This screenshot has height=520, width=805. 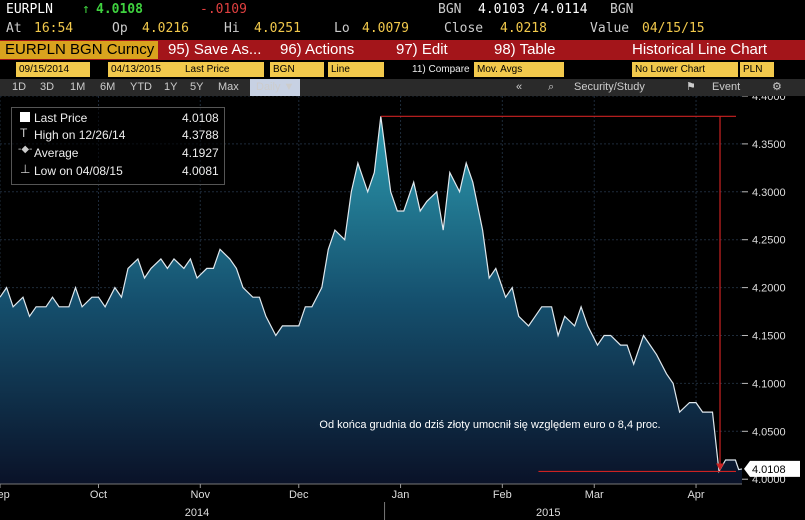 What do you see at coordinates (401, 495) in the screenshot?
I see `x-tick-label: Jan` at bounding box center [401, 495].